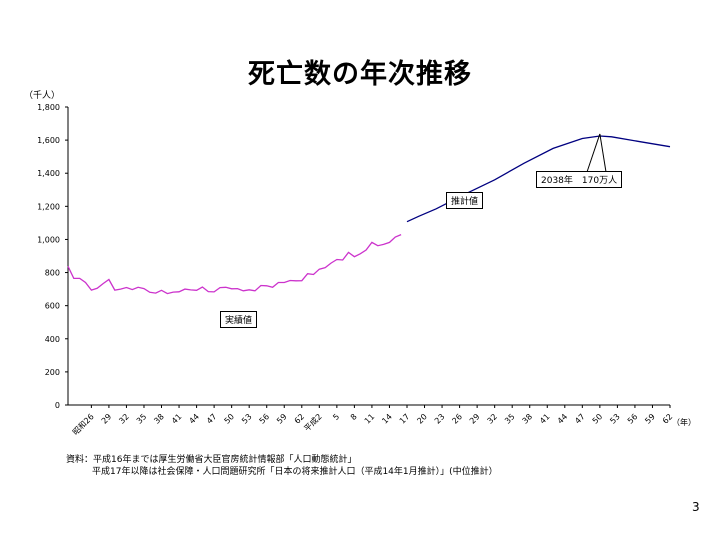 The height and width of the screenshot is (540, 720). What do you see at coordinates (354, 417) in the screenshot?
I see `x-tick-label: 8` at bounding box center [354, 417].